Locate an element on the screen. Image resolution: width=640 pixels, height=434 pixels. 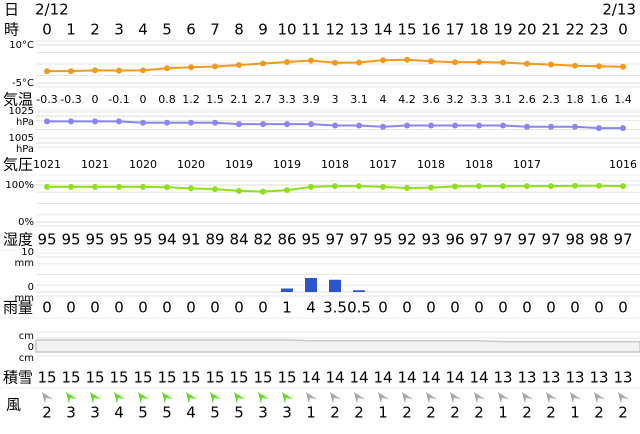
wind-speed: 3 is located at coordinates (95, 413).